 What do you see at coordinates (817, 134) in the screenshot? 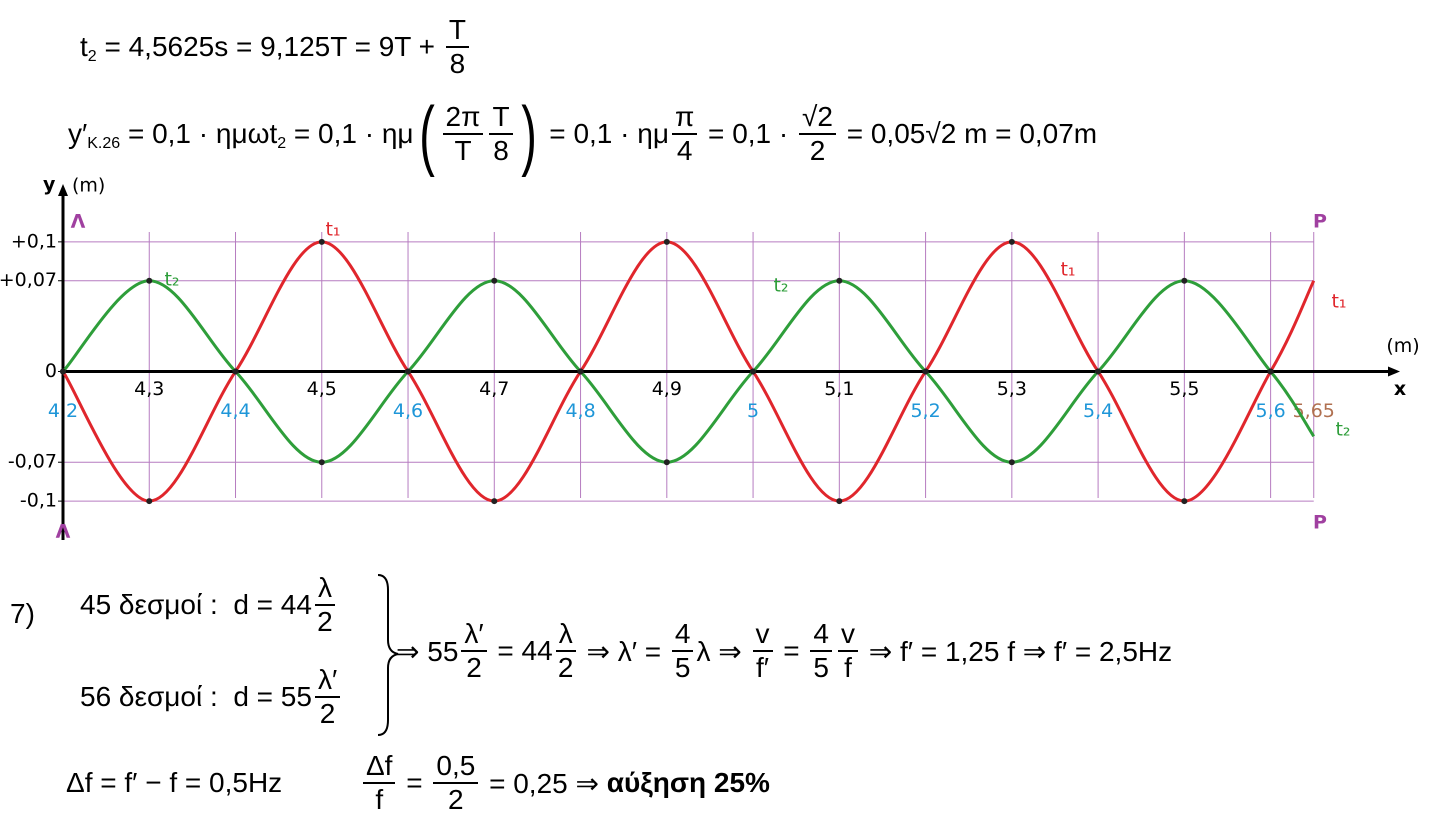
I see `fraction: √2 2` at bounding box center [817, 134].